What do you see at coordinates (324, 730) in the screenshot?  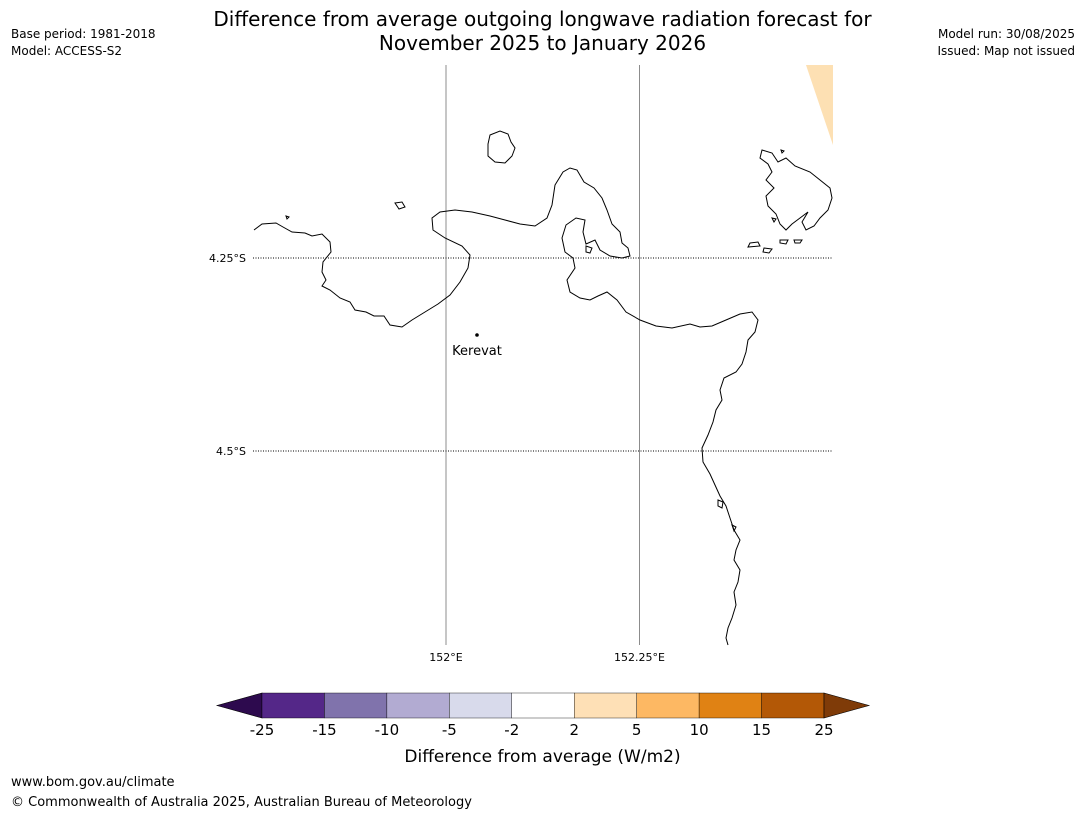 I see `colorbar-tick-label: -15` at bounding box center [324, 730].